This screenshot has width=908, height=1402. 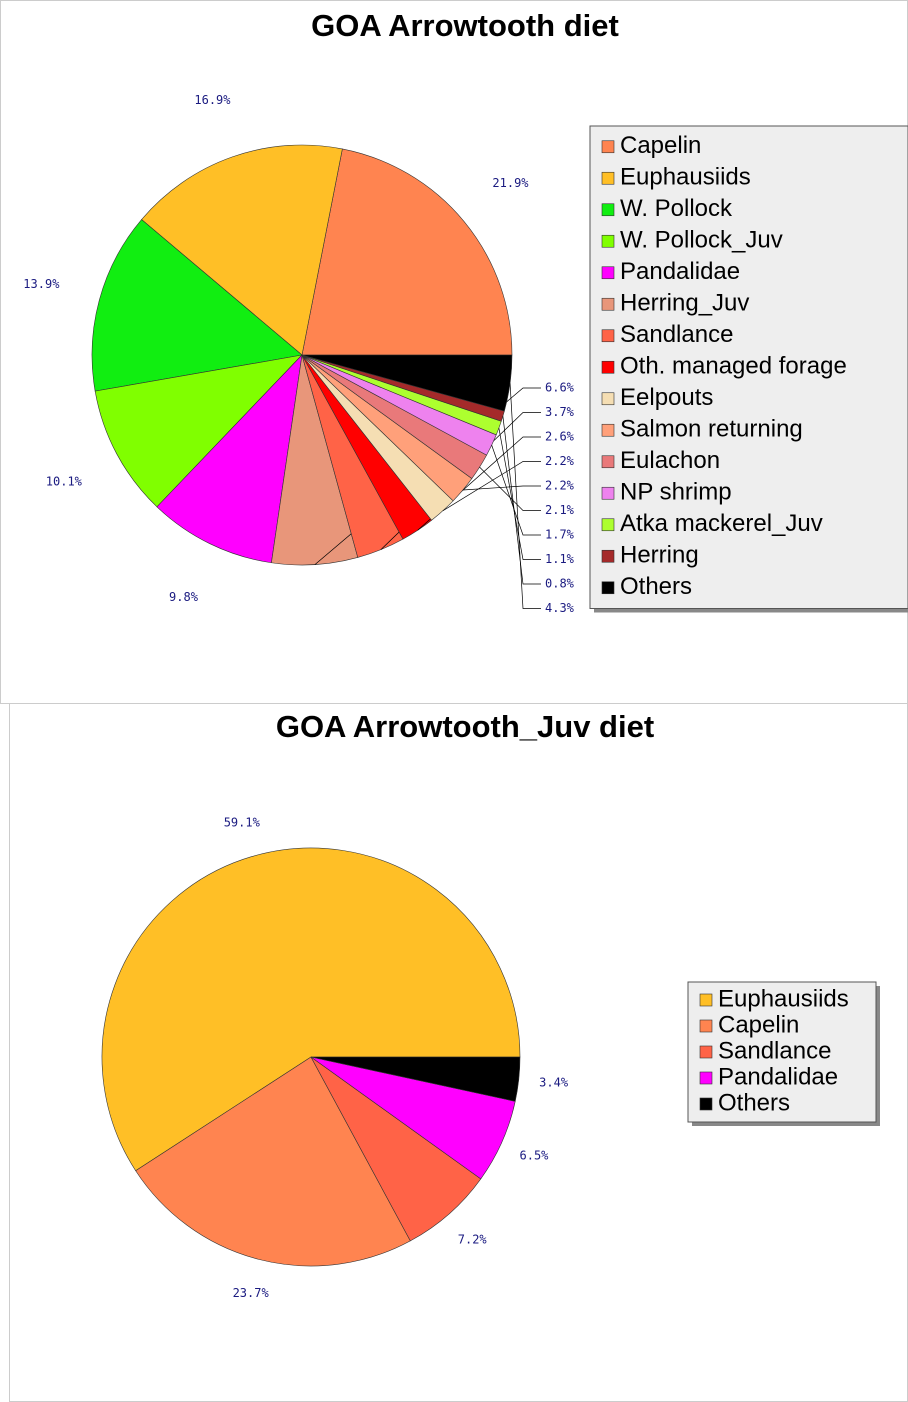 I want to click on legend-label: Oth. managed forage, so click(x=733, y=366).